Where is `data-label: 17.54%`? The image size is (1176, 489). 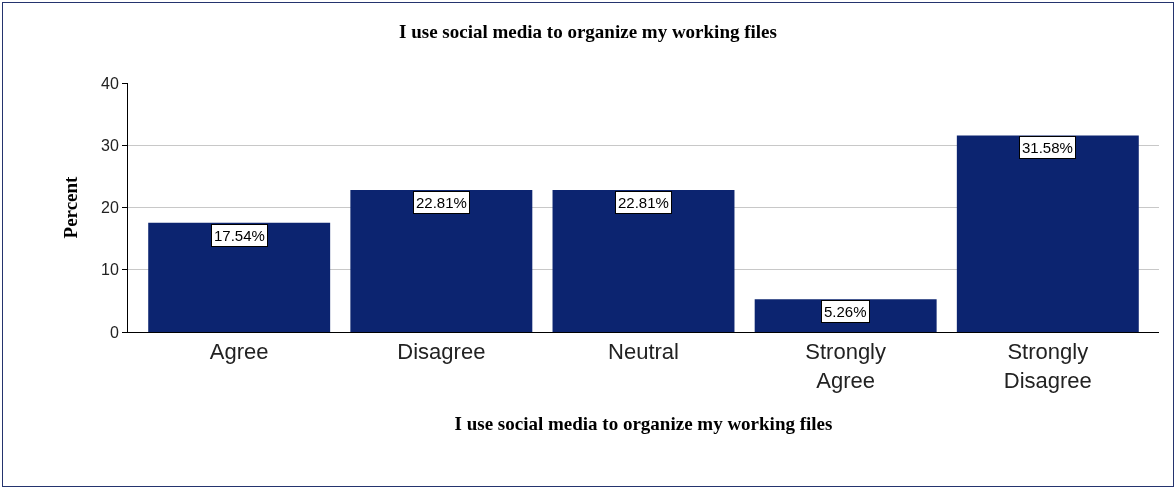
data-label: 17.54% is located at coordinates (239, 235).